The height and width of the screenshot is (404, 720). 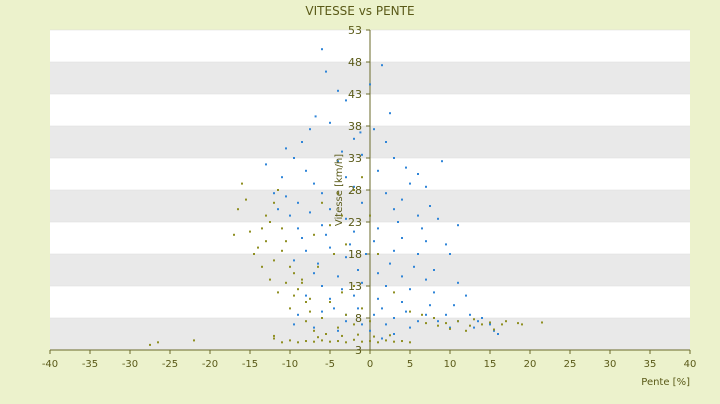 What do you see at coordinates (210, 364) in the screenshot?
I see `x-tick-label: -20` at bounding box center [210, 364].